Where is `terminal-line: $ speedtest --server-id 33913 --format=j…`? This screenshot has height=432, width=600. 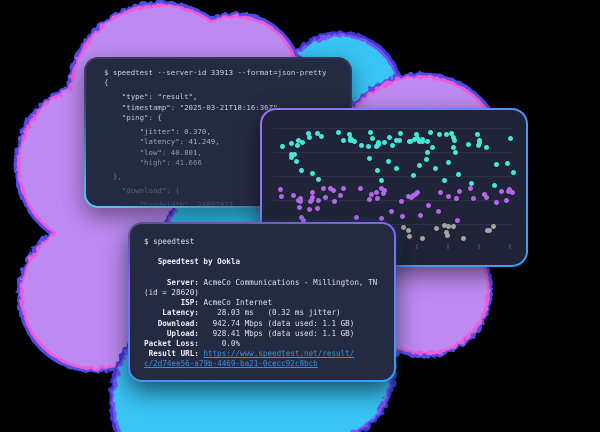
terminal-line: $ speedtest --server-id 33913 --format=j… is located at coordinates (215, 72).